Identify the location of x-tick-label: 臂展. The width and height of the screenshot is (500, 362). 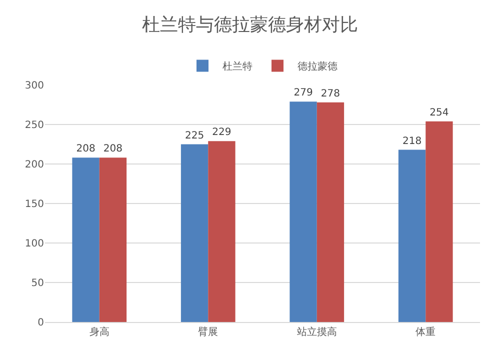
(208, 332).